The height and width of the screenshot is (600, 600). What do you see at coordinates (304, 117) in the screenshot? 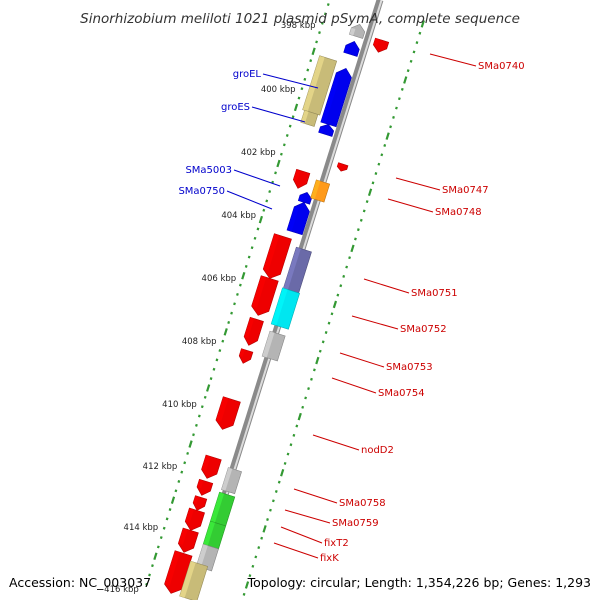
I see `gene-khaki-small-shading` at bounding box center [304, 117].